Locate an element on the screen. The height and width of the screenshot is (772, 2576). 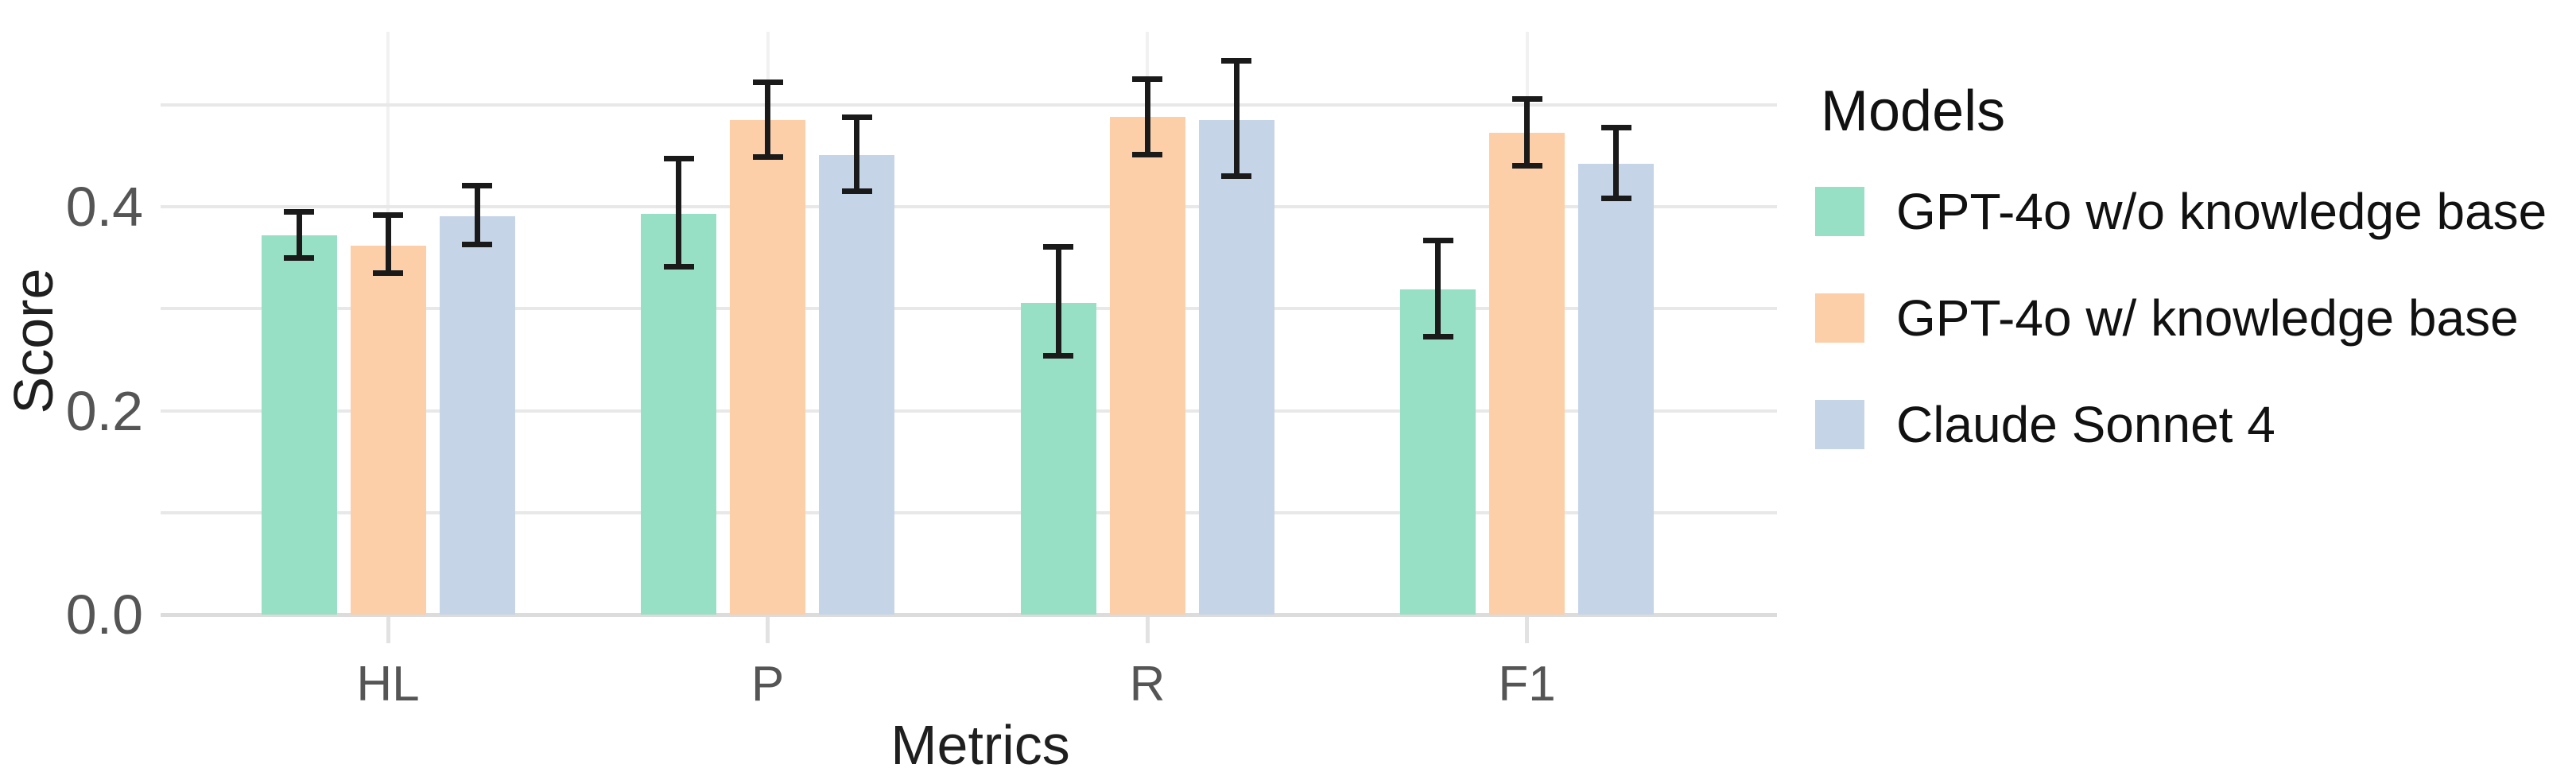
legend-item: GPT-4o w/o knowledge base is located at coordinates (2181, 211).